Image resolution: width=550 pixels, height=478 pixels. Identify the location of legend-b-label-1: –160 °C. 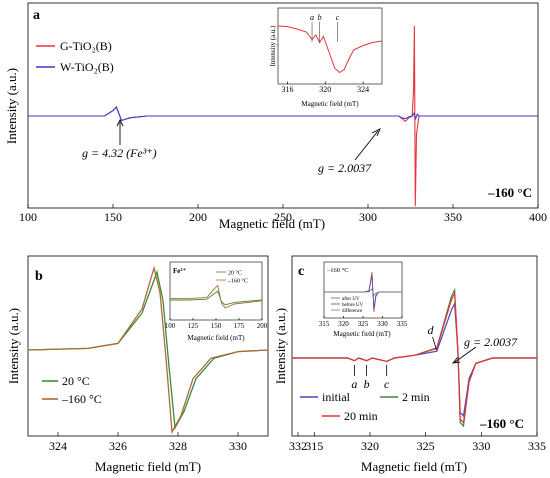
(81, 399).